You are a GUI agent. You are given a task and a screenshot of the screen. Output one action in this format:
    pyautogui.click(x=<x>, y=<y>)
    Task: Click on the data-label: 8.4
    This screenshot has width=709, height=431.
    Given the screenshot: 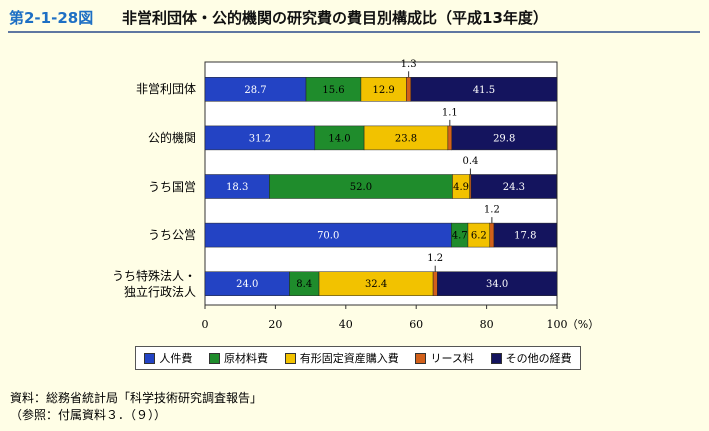 What is the action you would take?
    pyautogui.click(x=304, y=284)
    